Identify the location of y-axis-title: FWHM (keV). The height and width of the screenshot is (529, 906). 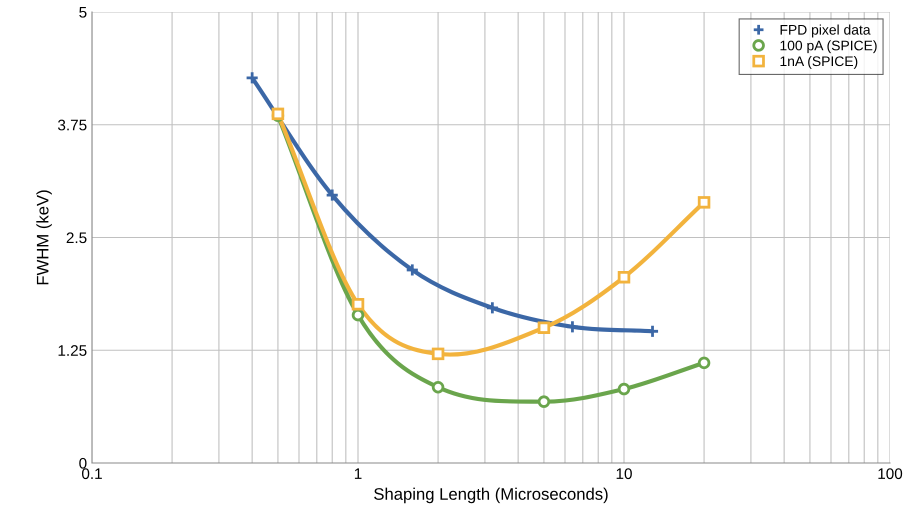
(44, 237).